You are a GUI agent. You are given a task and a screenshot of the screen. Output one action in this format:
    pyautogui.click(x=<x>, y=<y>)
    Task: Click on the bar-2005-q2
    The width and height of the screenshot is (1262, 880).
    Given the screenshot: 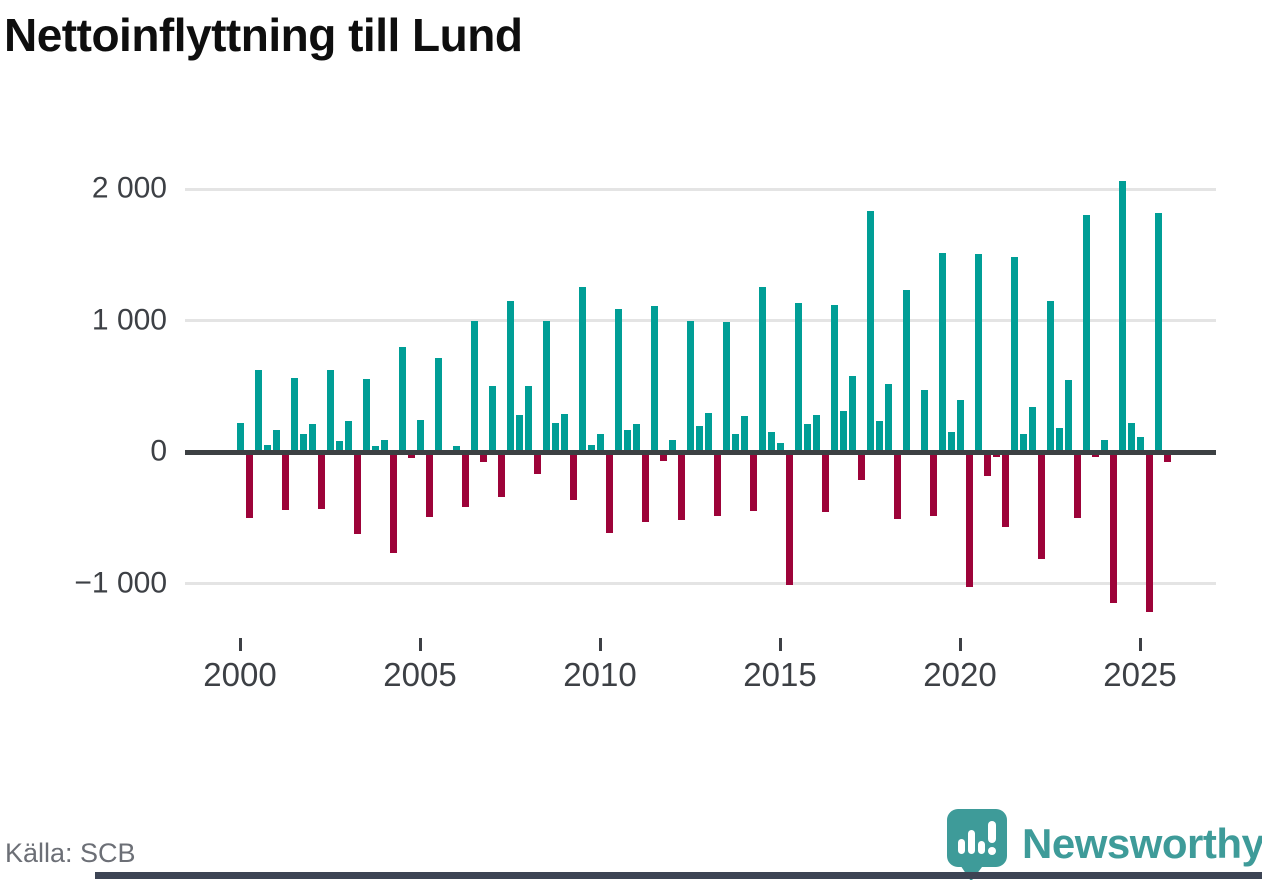 What is the action you would take?
    pyautogui.click(x=429, y=484)
    